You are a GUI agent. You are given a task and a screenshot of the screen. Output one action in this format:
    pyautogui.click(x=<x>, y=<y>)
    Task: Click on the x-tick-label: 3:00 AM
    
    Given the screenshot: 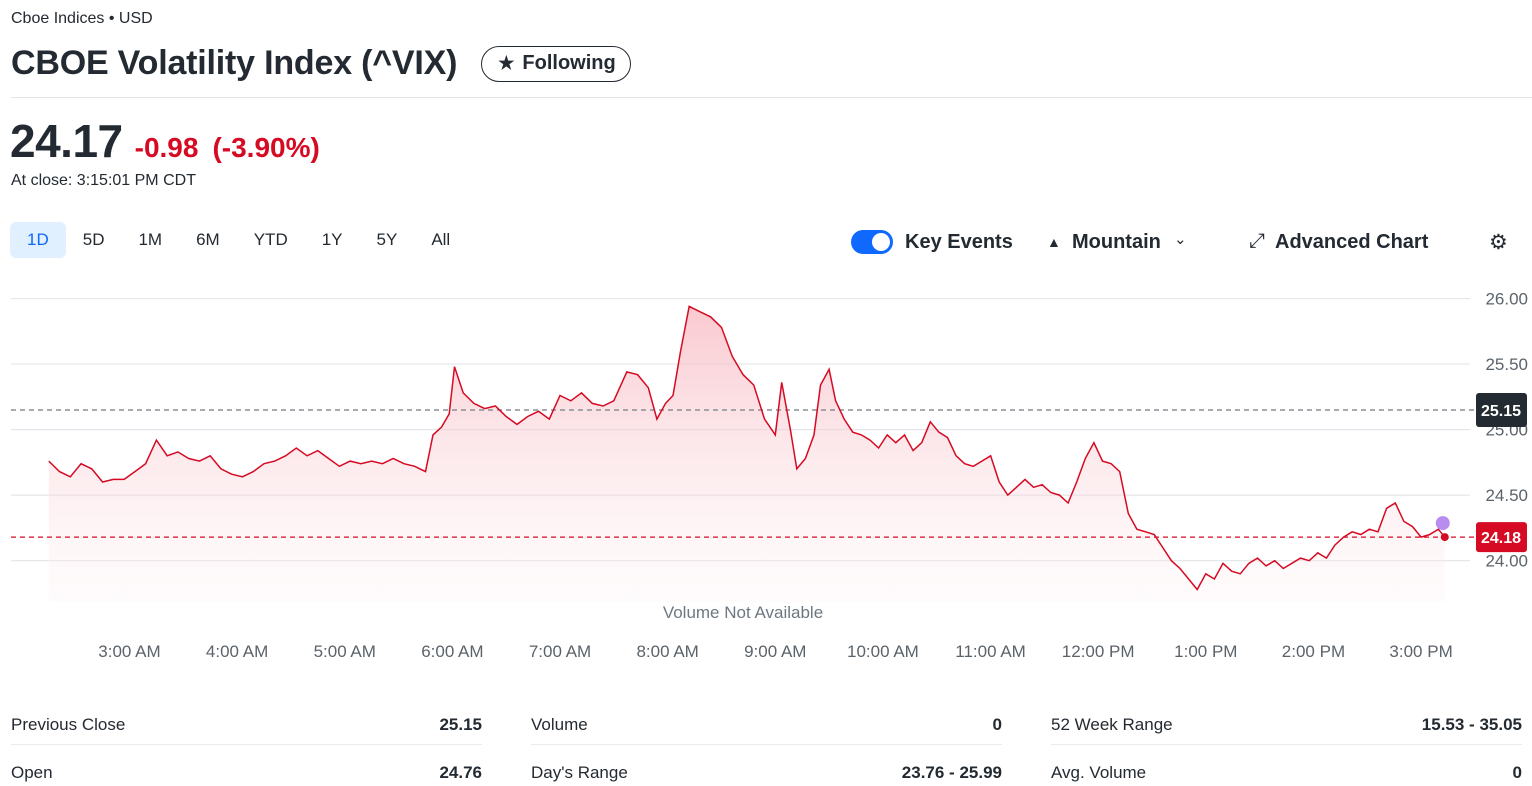 What is the action you would take?
    pyautogui.click(x=129, y=651)
    